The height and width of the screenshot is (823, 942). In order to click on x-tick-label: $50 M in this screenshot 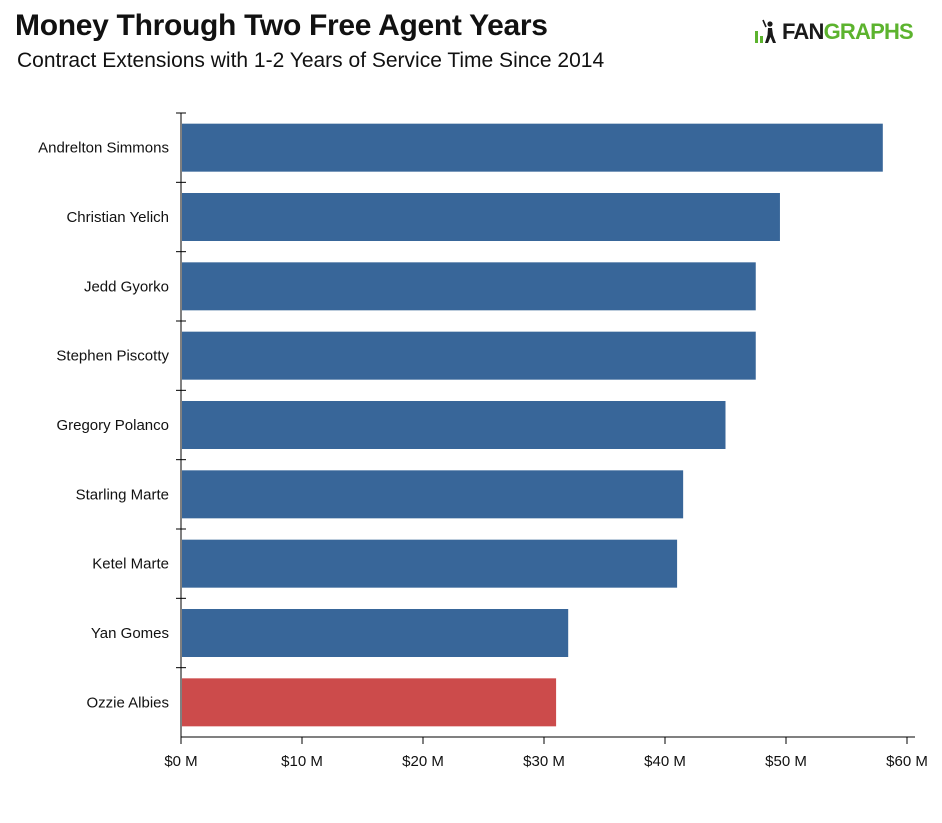, I will do `click(786, 761)`.